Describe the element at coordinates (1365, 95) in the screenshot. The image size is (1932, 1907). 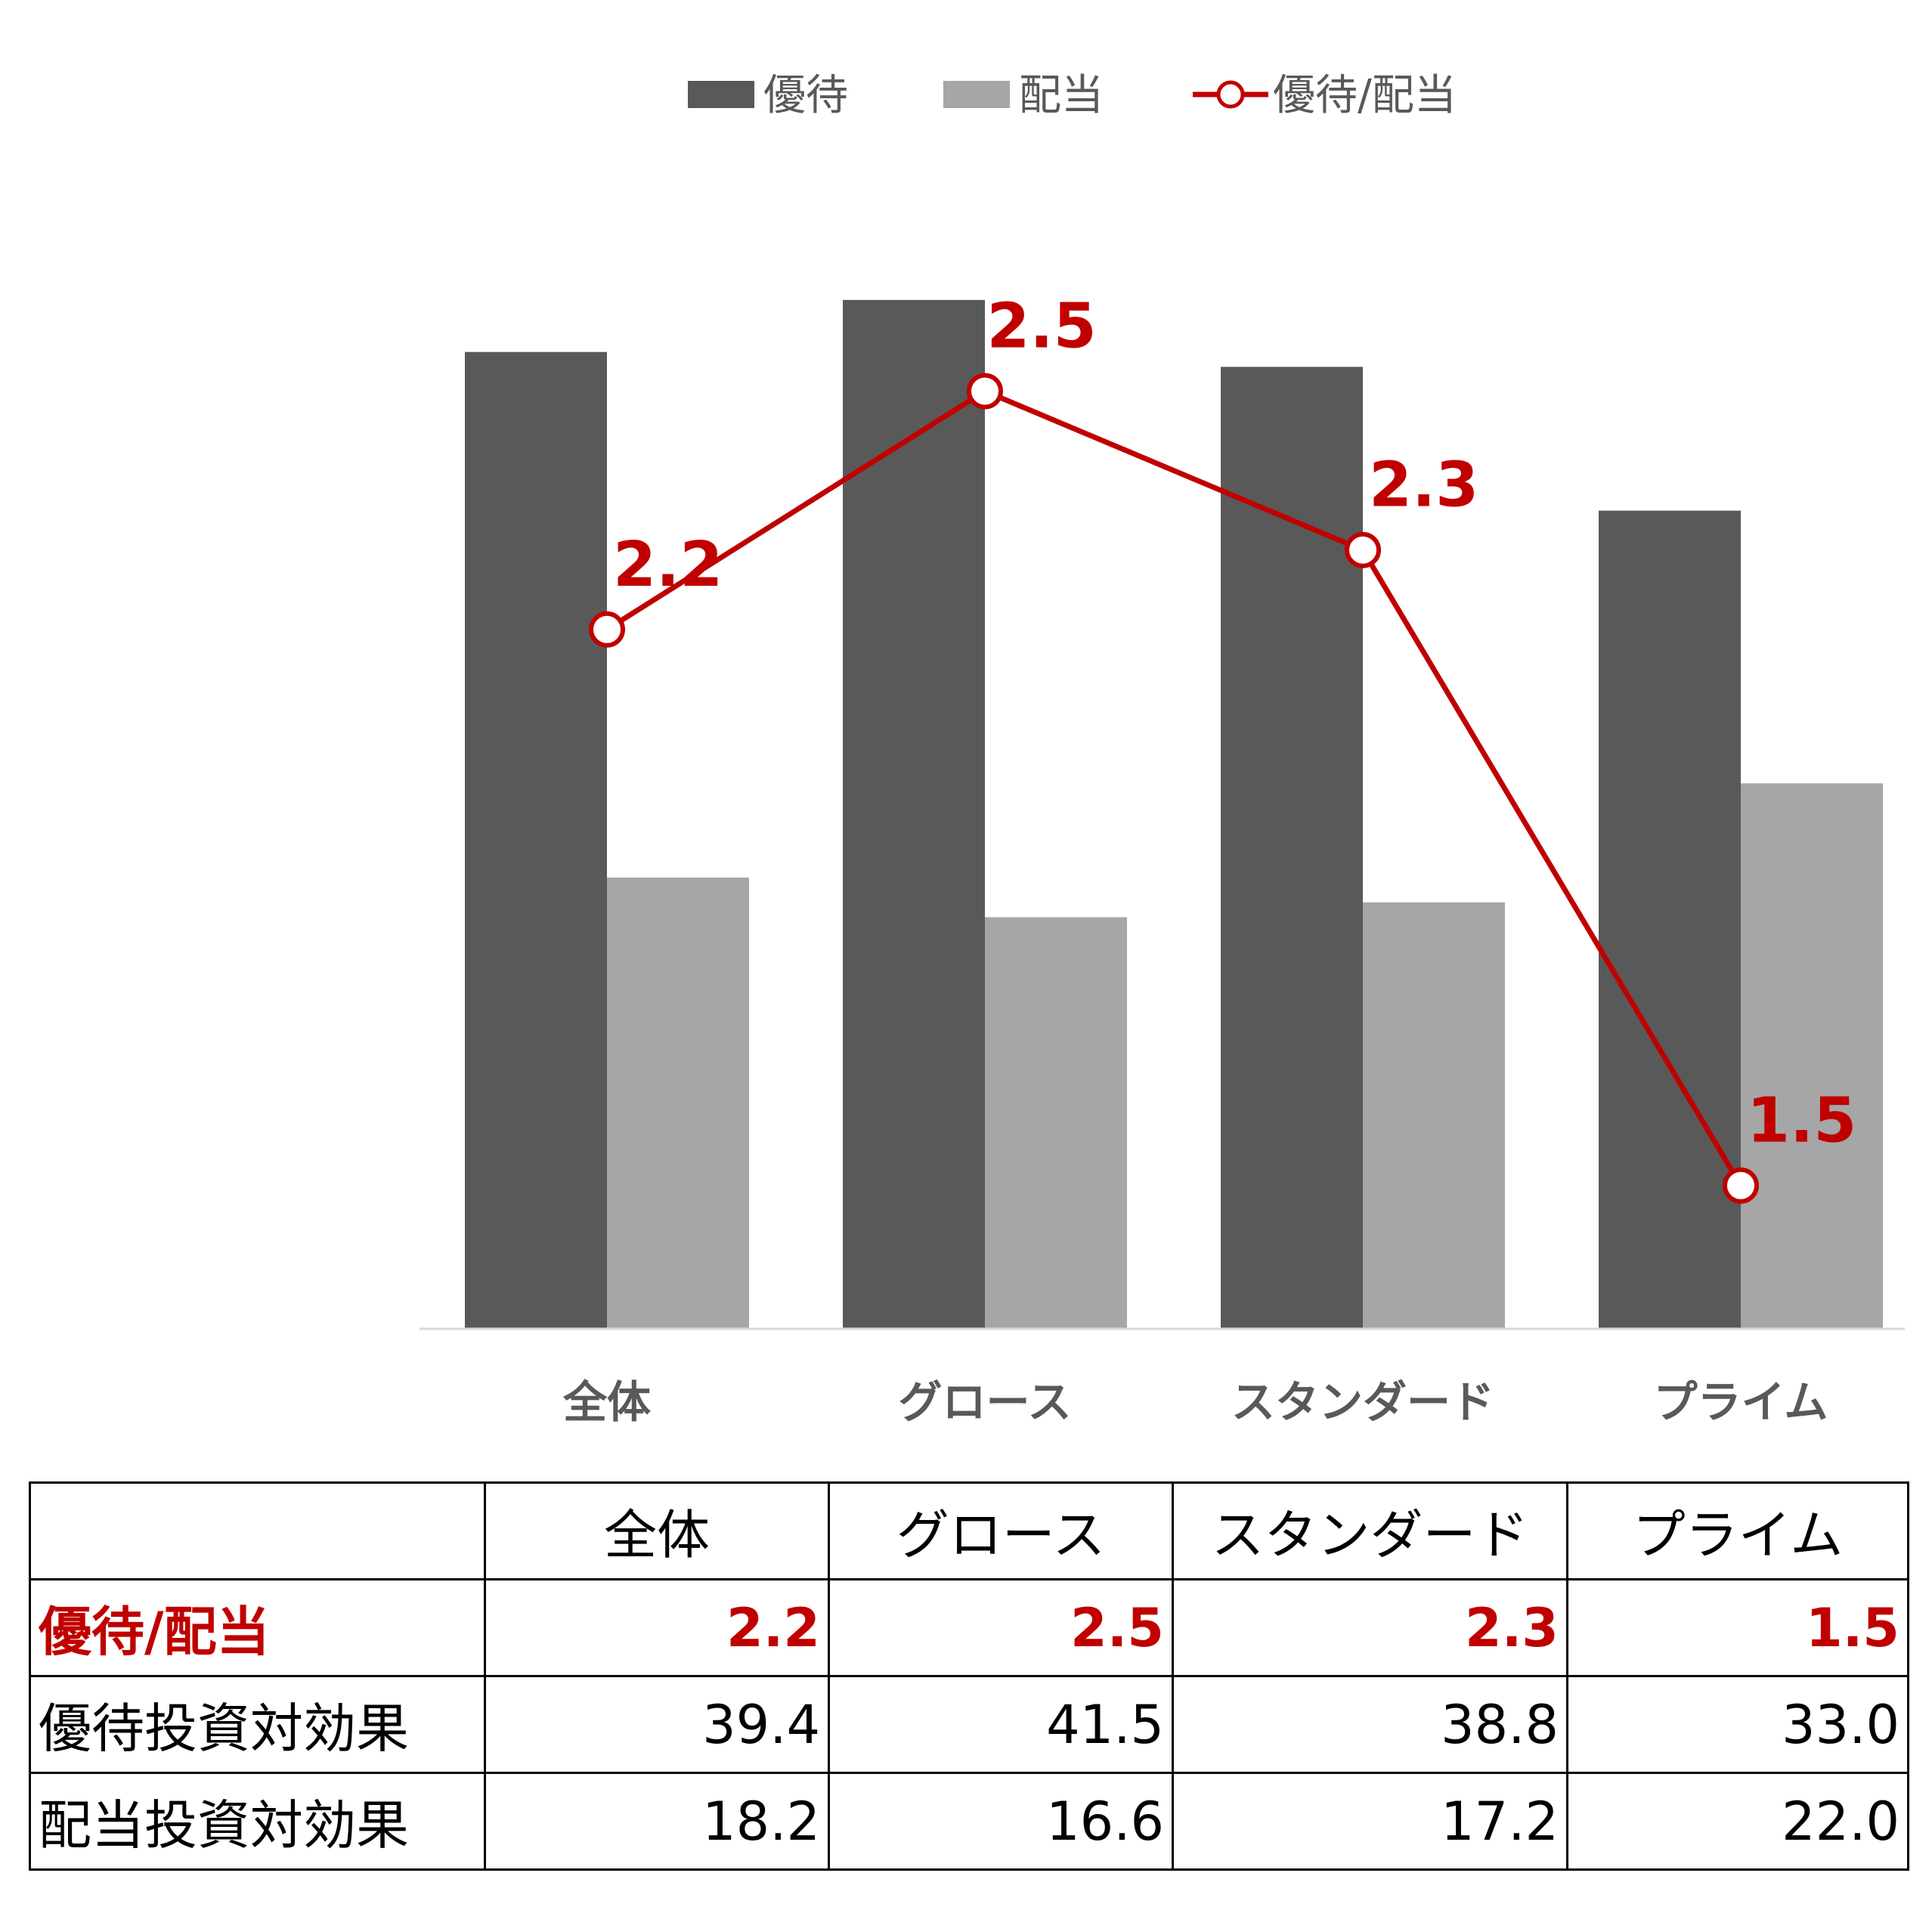
I see `legend-label: 優待/配当` at that location.